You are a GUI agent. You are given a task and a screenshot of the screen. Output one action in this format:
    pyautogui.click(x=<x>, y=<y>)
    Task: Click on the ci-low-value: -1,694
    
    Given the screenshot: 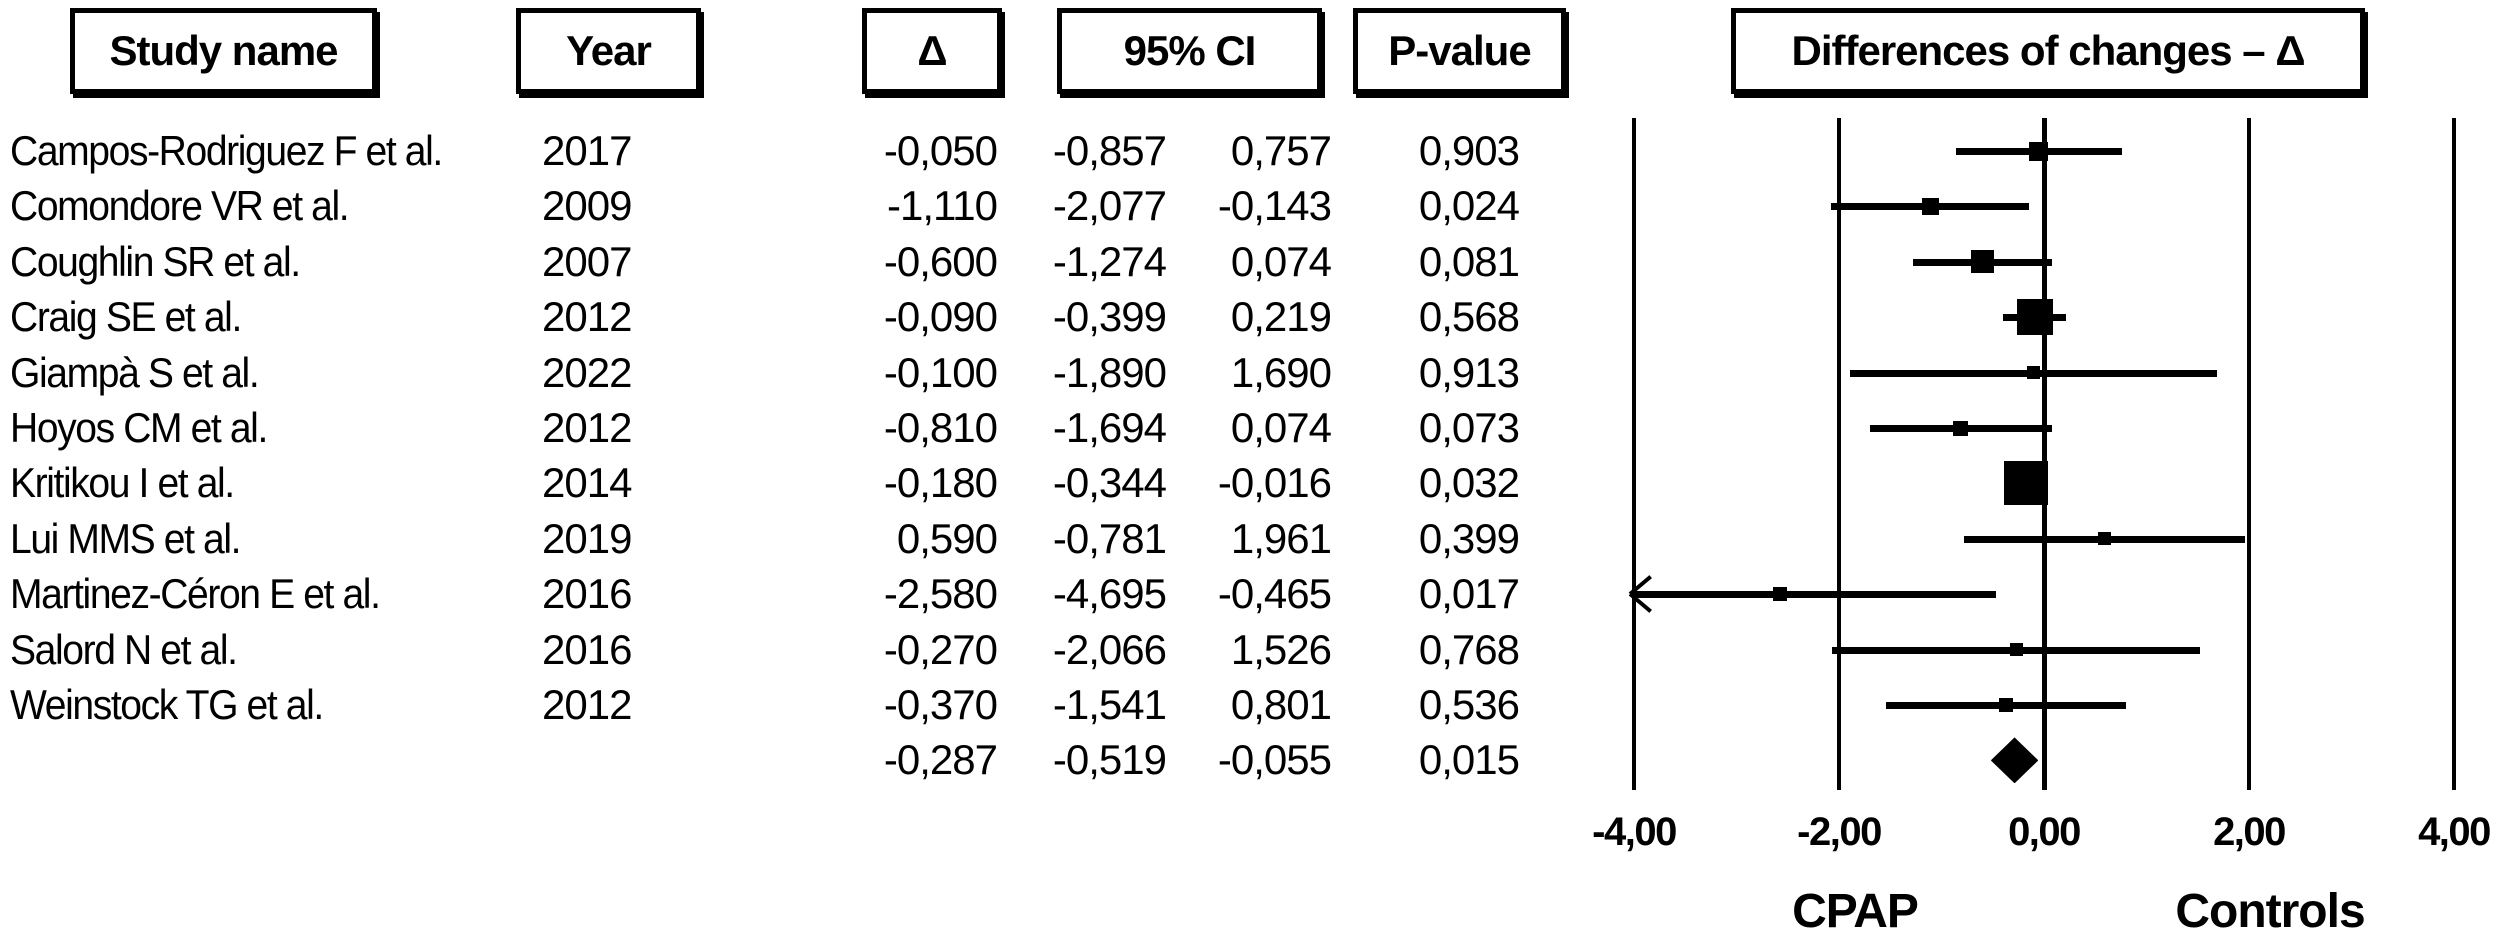 What is the action you would take?
    pyautogui.click(x=1109, y=427)
    